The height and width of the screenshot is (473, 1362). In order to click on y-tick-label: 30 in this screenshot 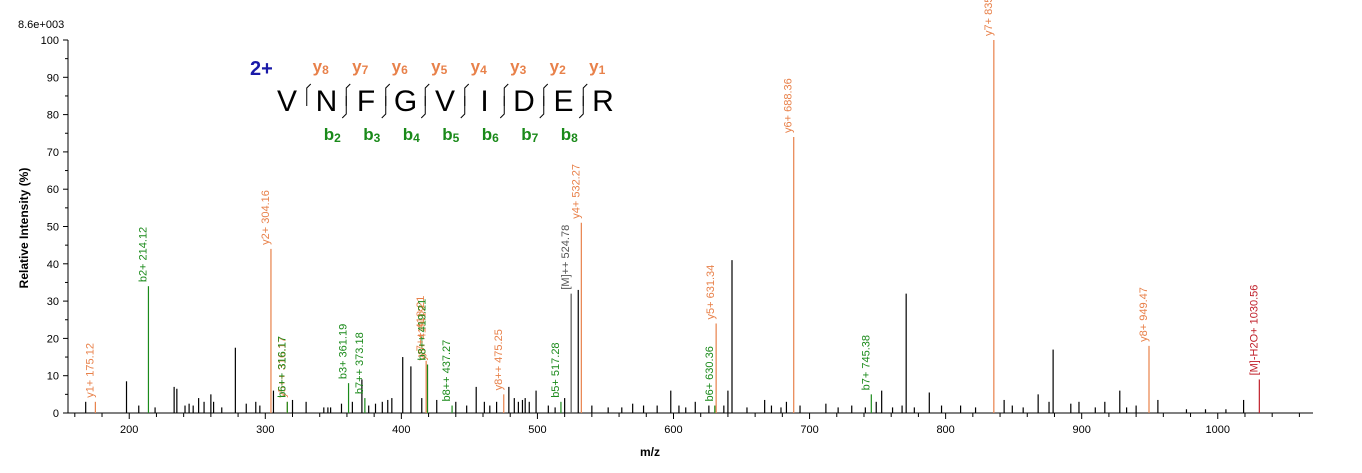, I will do `click(53, 302)`.